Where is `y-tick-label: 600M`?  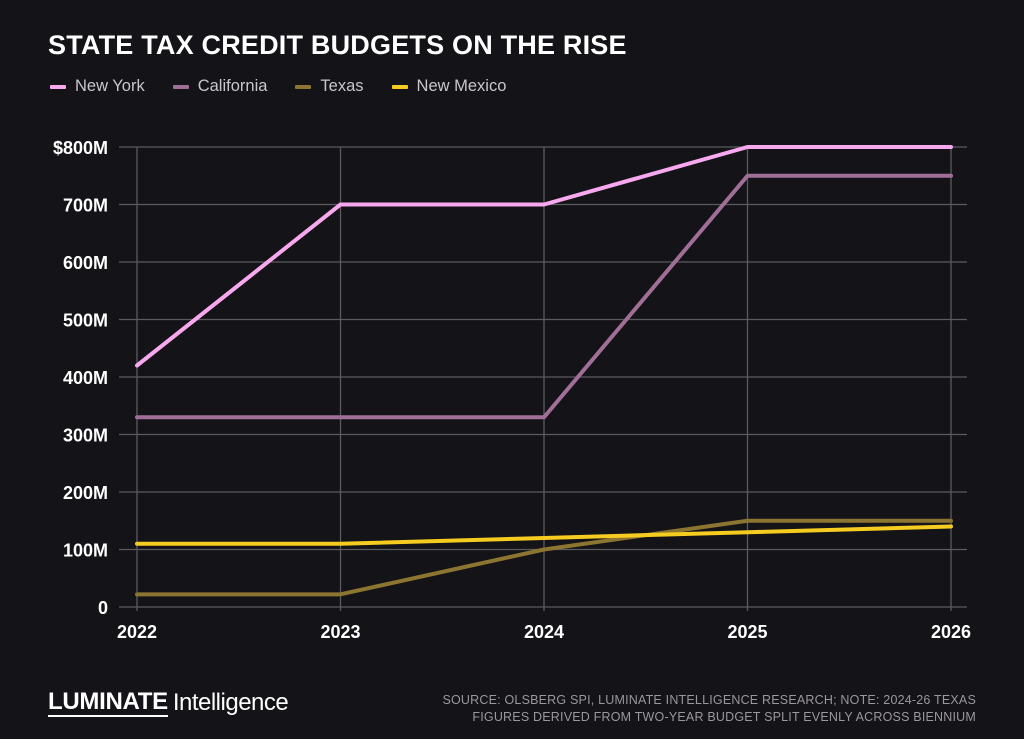 y-tick-label: 600M is located at coordinates (85, 263).